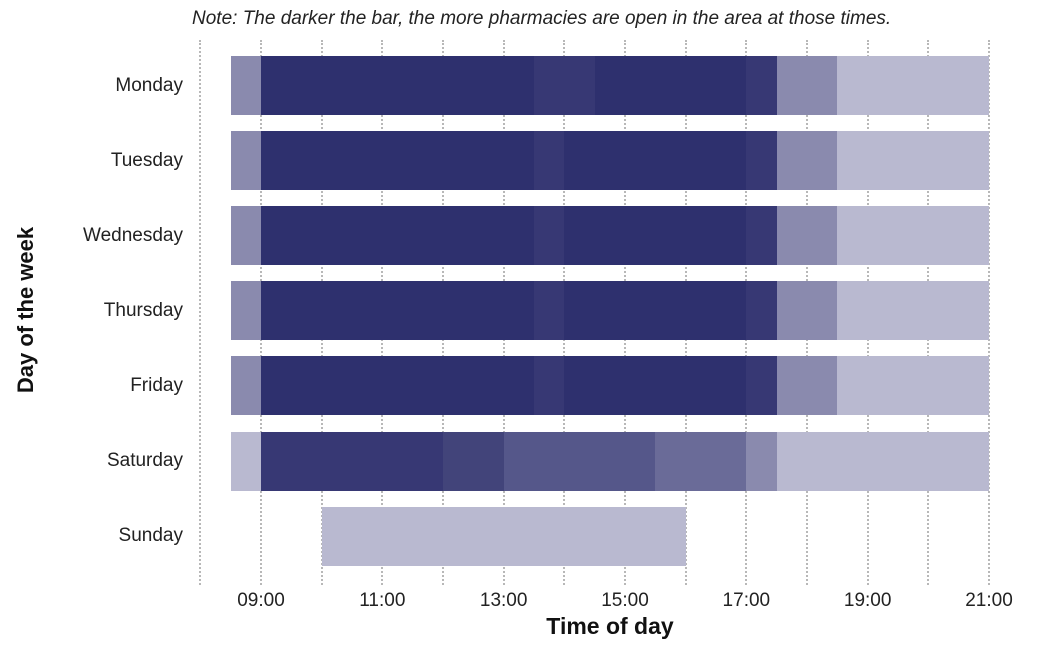  What do you see at coordinates (25, 310) in the screenshot?
I see `y-axis-title: Day of the week` at bounding box center [25, 310].